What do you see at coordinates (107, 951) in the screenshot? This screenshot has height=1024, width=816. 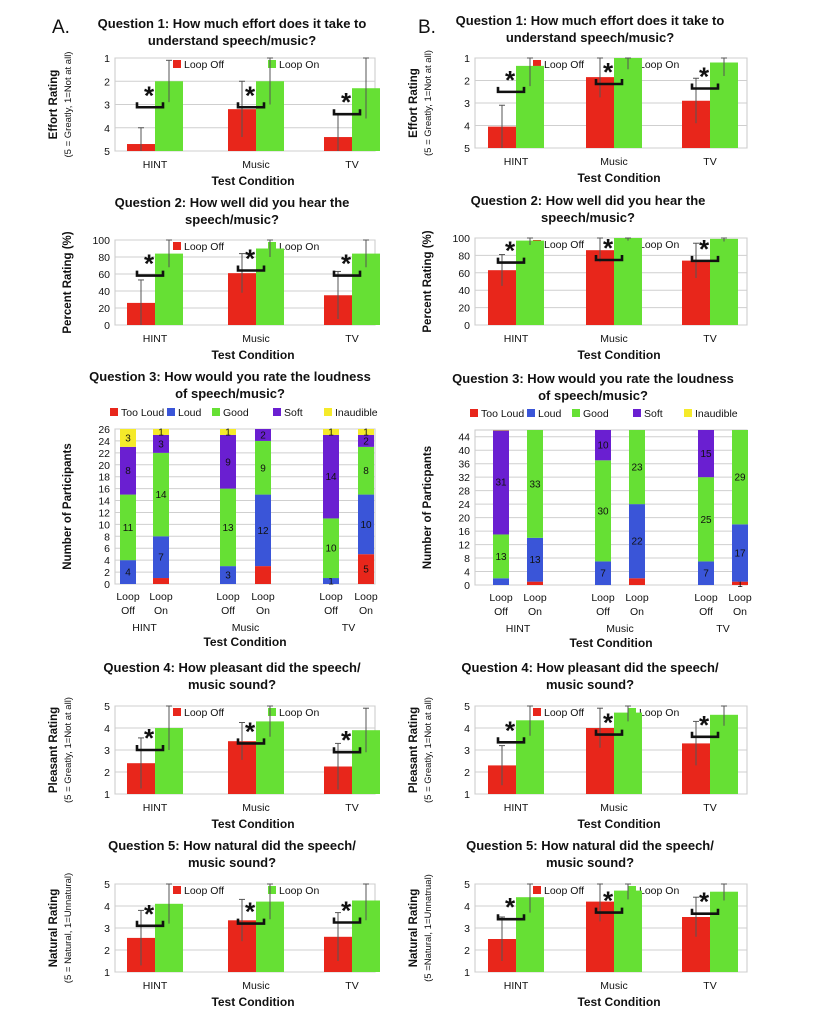 I see `y-tick-label: 2` at bounding box center [107, 951].